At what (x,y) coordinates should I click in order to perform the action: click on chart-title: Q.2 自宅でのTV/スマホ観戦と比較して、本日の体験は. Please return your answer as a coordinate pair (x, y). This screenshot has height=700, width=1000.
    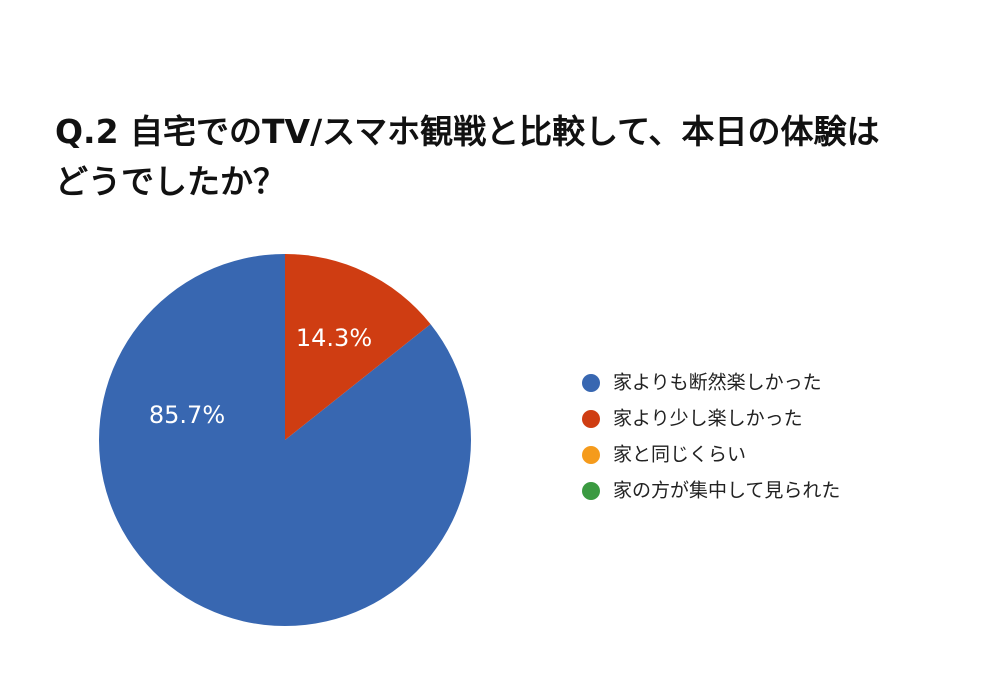
    Looking at the image, I should click on (467, 131).